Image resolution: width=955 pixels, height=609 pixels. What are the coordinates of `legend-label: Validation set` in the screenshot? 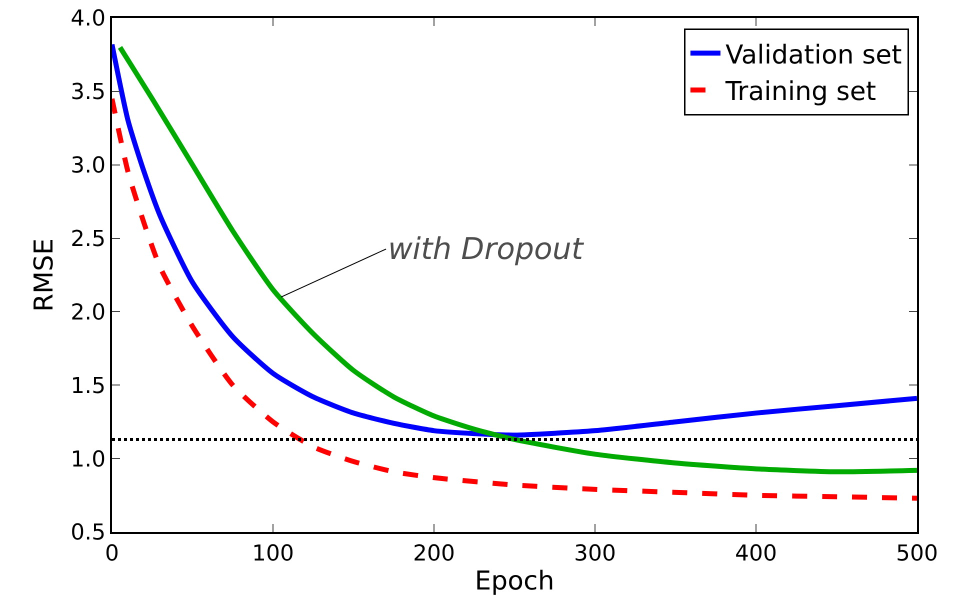 It's located at (813, 55).